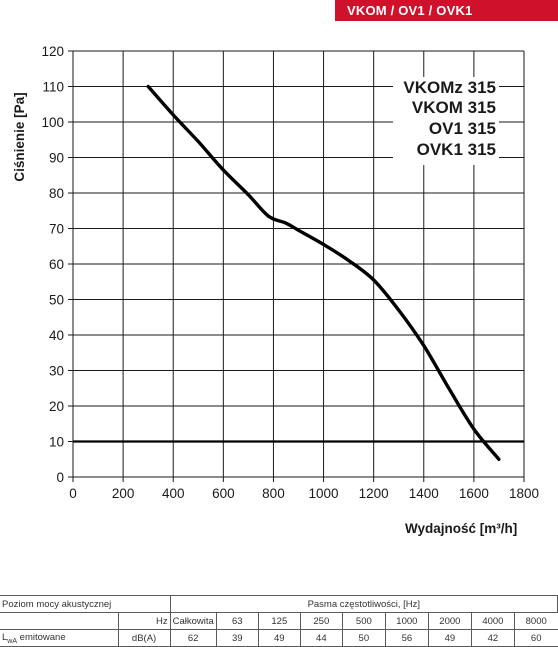 The image size is (558, 647). Describe the element at coordinates (321, 621) in the screenshot. I see `freq-250: 250` at that location.